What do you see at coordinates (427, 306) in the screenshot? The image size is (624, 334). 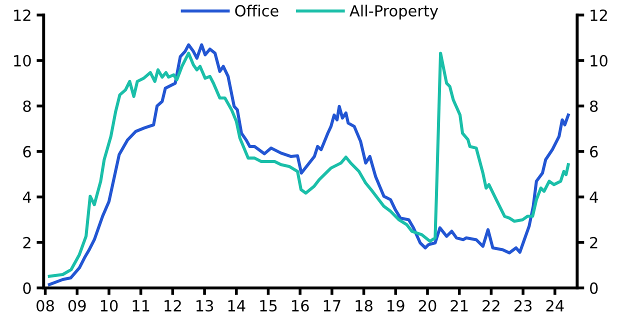 I see `x-tick-label: 20` at bounding box center [427, 306].